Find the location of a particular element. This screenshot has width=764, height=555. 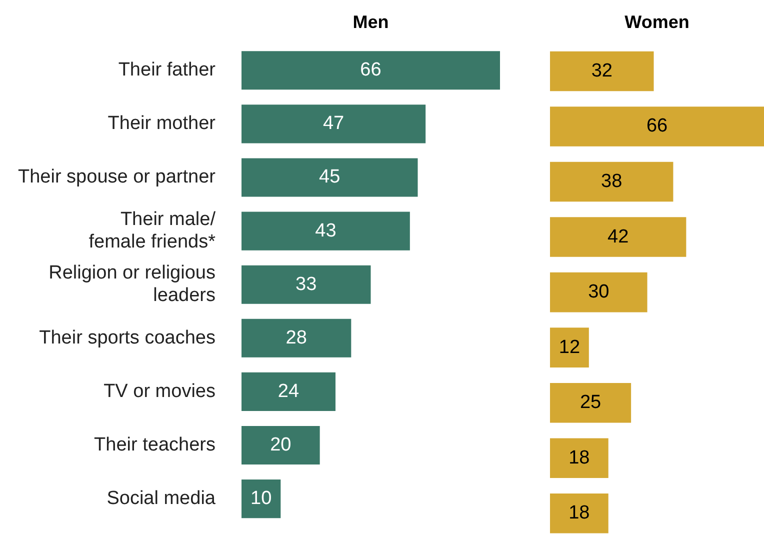

data-label: 45 is located at coordinates (329, 177).